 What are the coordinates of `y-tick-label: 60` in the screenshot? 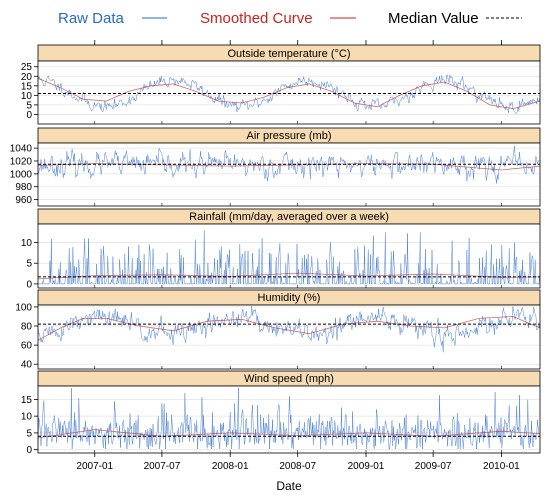 It's located at (27, 346).